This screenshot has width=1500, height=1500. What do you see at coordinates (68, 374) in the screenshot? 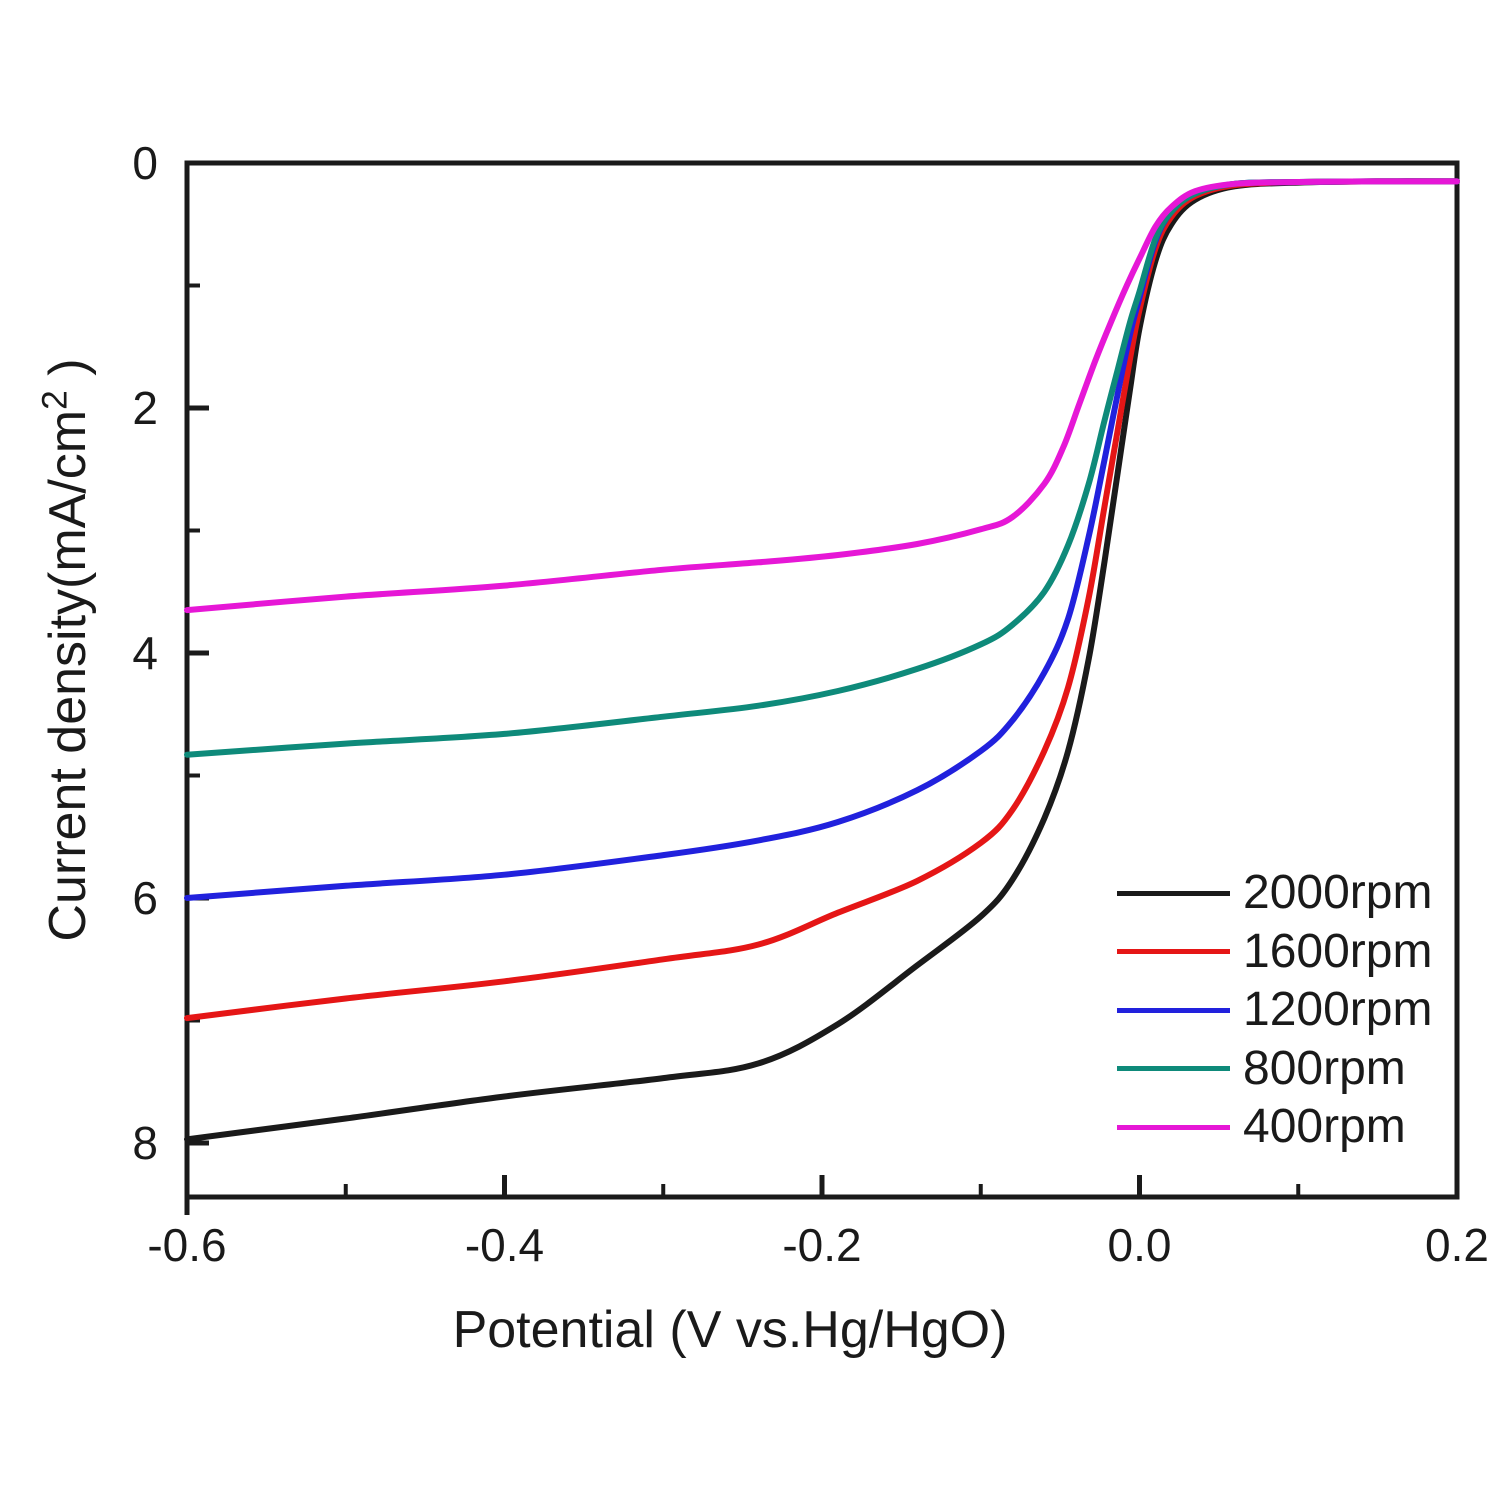
I see `y-axis-title-tail: )` at bounding box center [68, 374].